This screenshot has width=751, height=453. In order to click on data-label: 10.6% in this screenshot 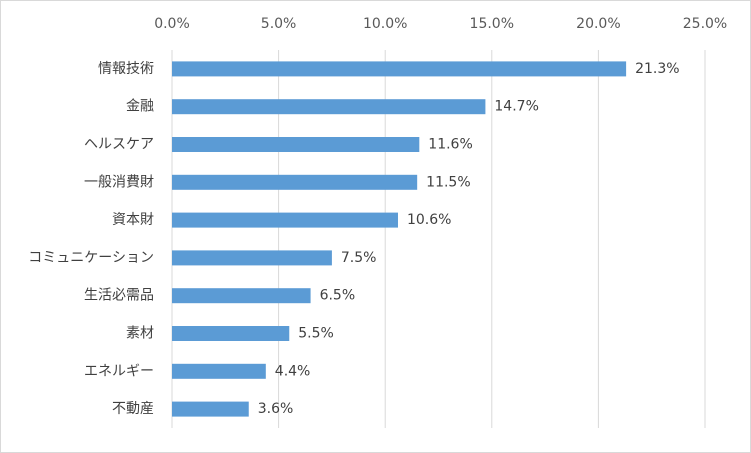, I will do `click(429, 220)`.